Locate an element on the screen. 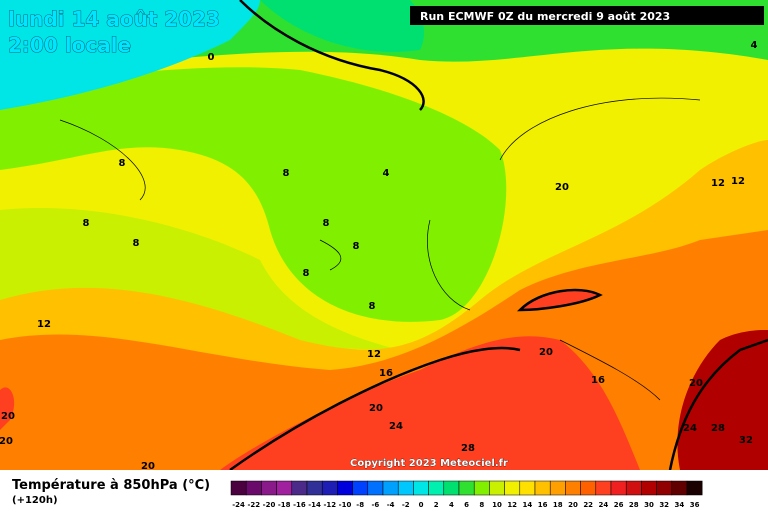 The width and height of the screenshot is (768, 512). forecast-date: lundi 14 août 2023 is located at coordinates (114, 19).